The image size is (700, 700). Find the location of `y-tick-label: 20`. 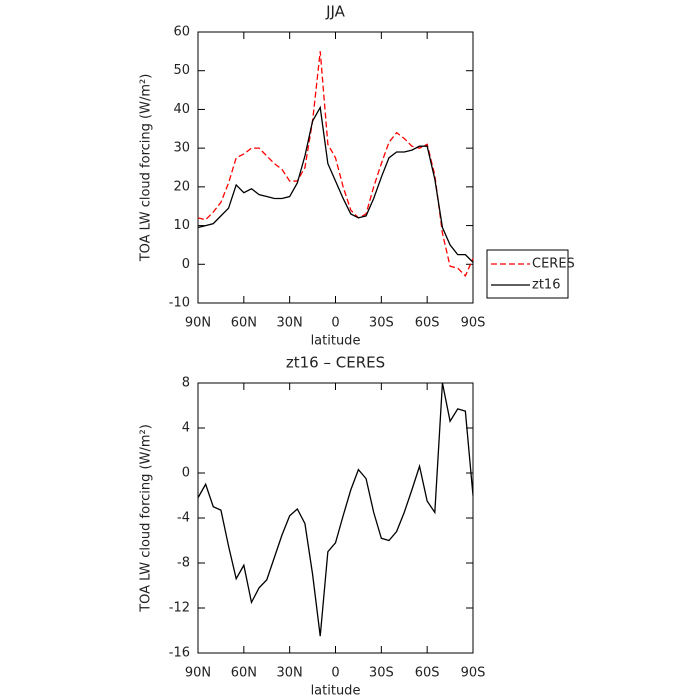

y-tick-label: 20 is located at coordinates (181, 186).